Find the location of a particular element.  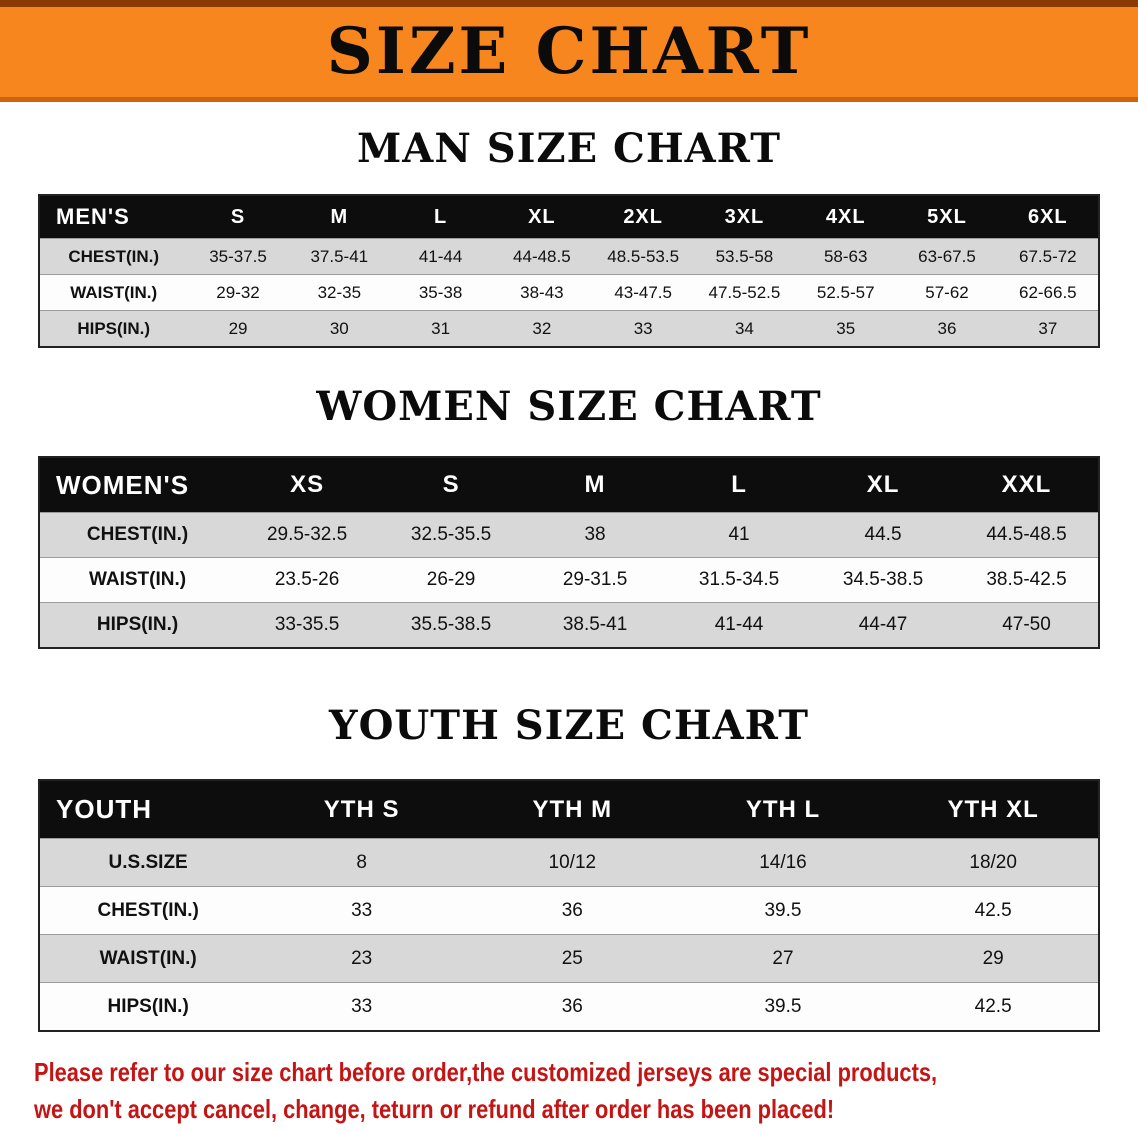

measurement-value: 44.5 is located at coordinates (883, 535).